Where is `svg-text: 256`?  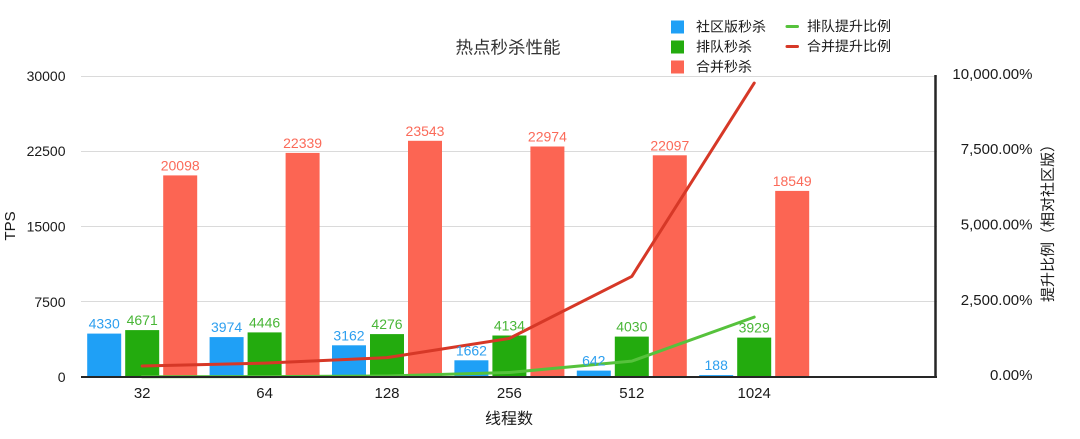 svg-text: 256 is located at coordinates (509, 393).